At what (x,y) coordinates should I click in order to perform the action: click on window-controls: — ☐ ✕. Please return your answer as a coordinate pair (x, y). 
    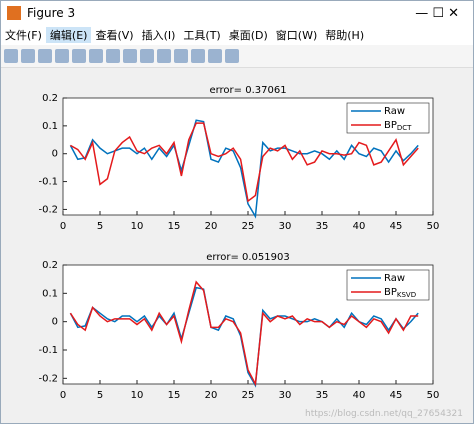
    Looking at the image, I should click on (437, 13).